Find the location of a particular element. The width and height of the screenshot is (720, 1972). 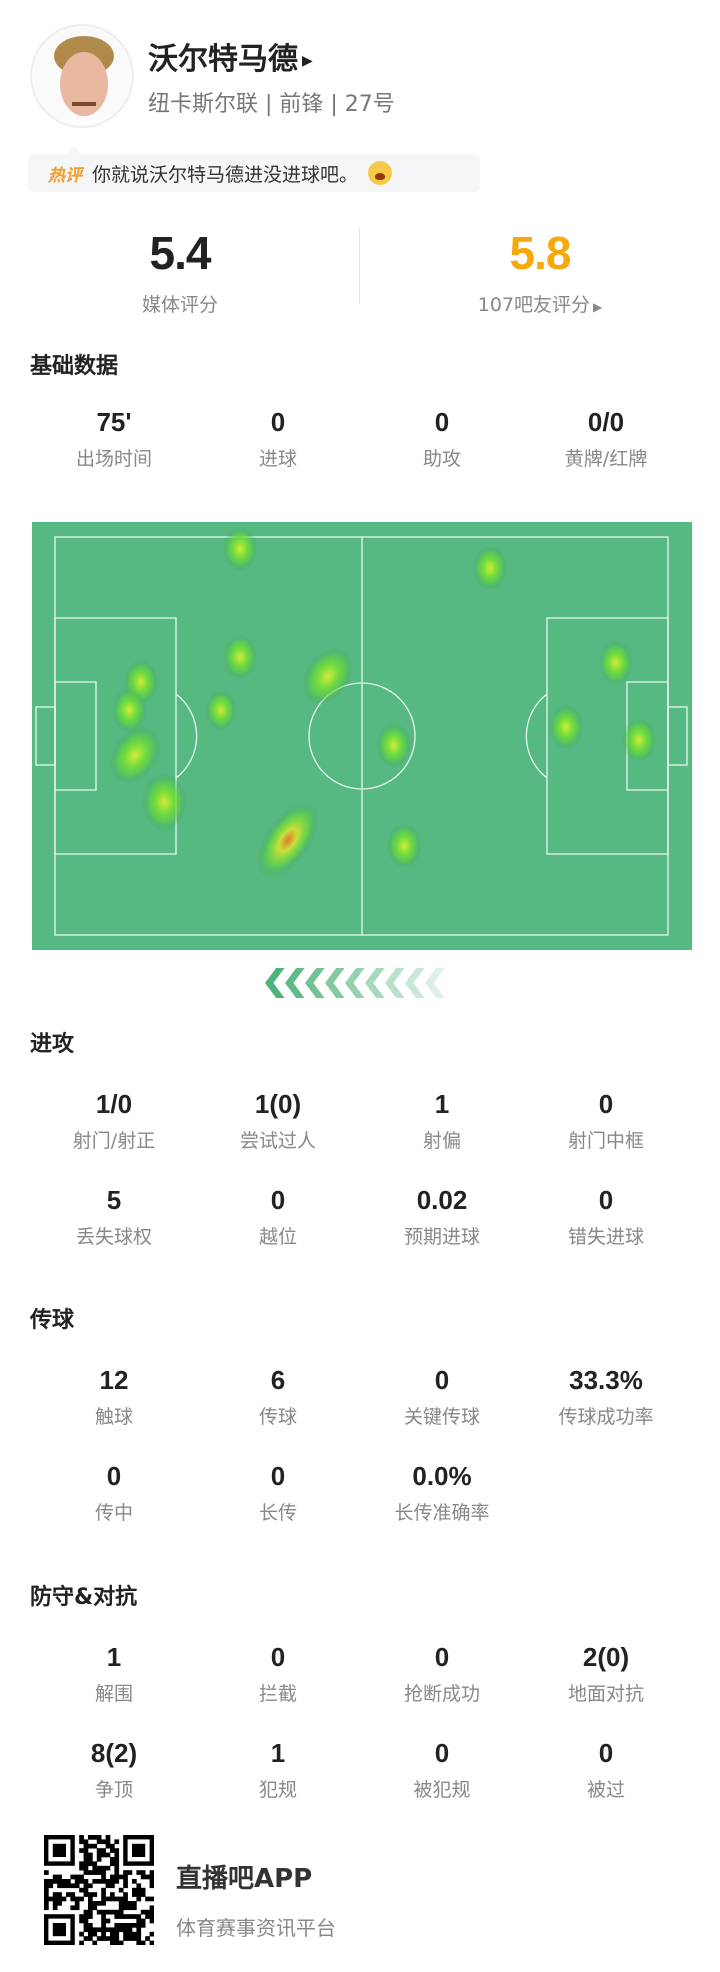

player-avatar is located at coordinates (82, 76).